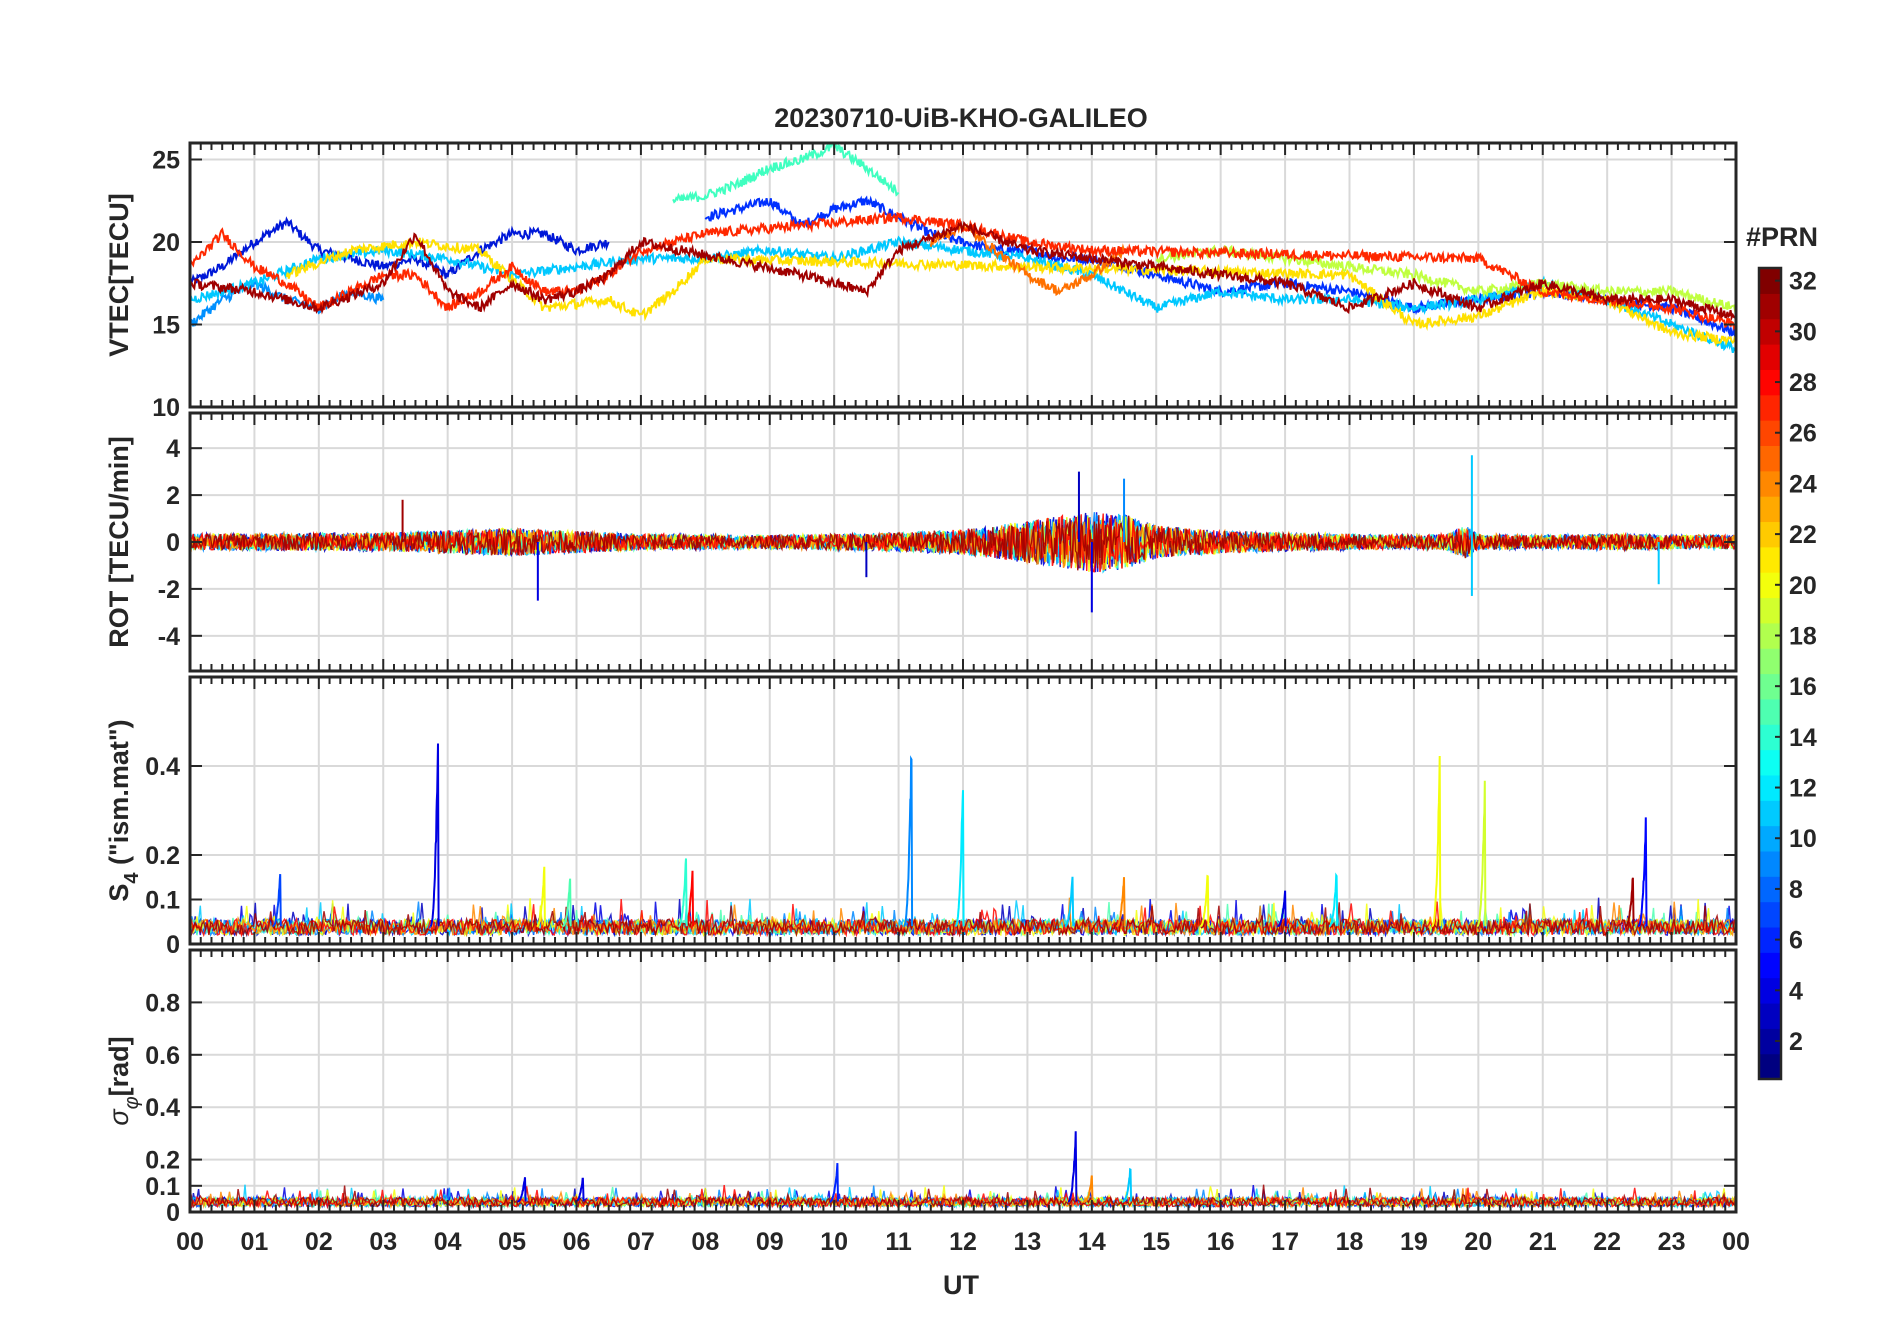  I want to click on colorbar-tick-label: 30, so click(1803, 332).